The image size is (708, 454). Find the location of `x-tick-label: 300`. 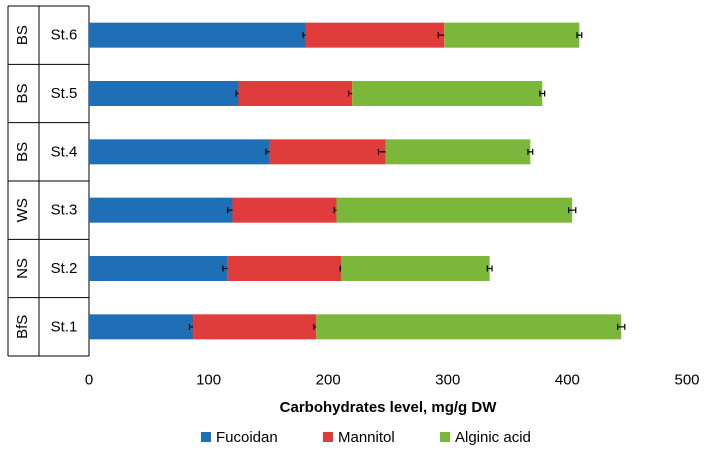

x-tick-label: 300 is located at coordinates (447, 380).